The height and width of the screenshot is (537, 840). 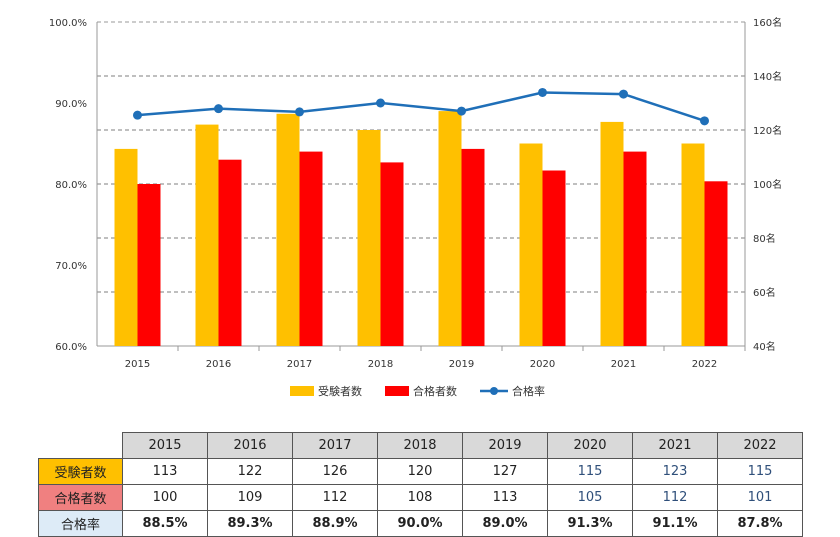 I want to click on table-year-cell: 2019, so click(x=505, y=445).